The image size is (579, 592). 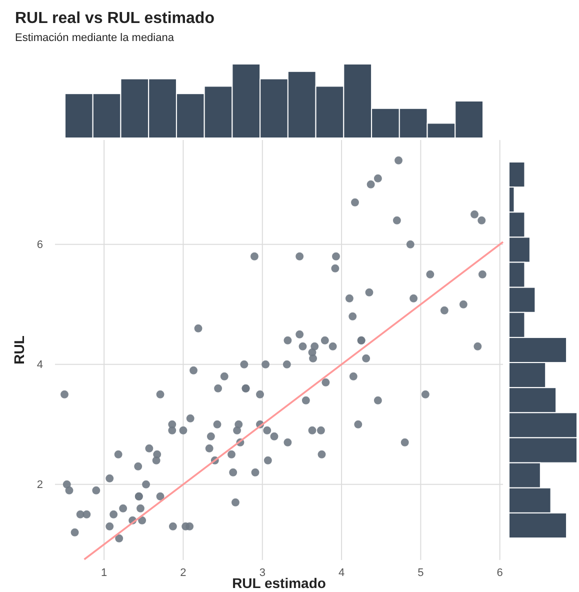 What do you see at coordinates (39, 244) in the screenshot?
I see `y-tick-label: 6` at bounding box center [39, 244].